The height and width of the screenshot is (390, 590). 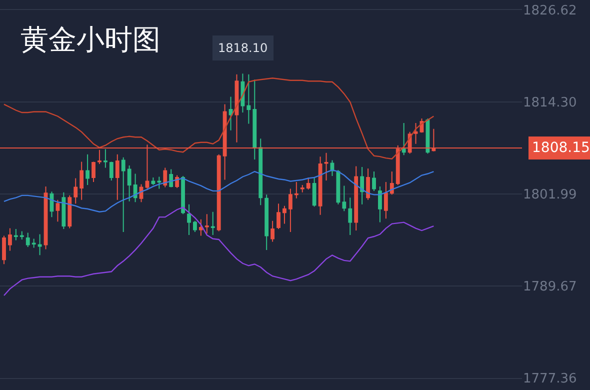 I want to click on annotation: 1818.10, so click(x=243, y=48).